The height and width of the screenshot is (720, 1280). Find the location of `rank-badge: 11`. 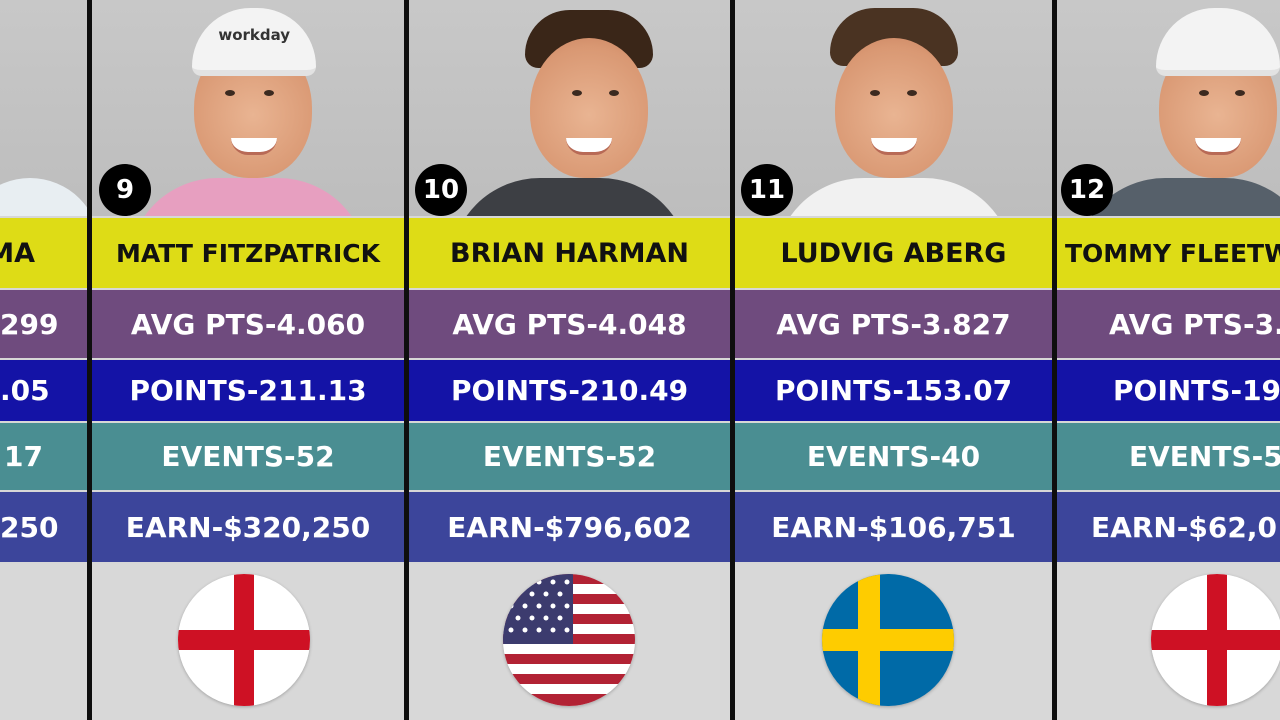

rank-badge: 11 is located at coordinates (767, 190).